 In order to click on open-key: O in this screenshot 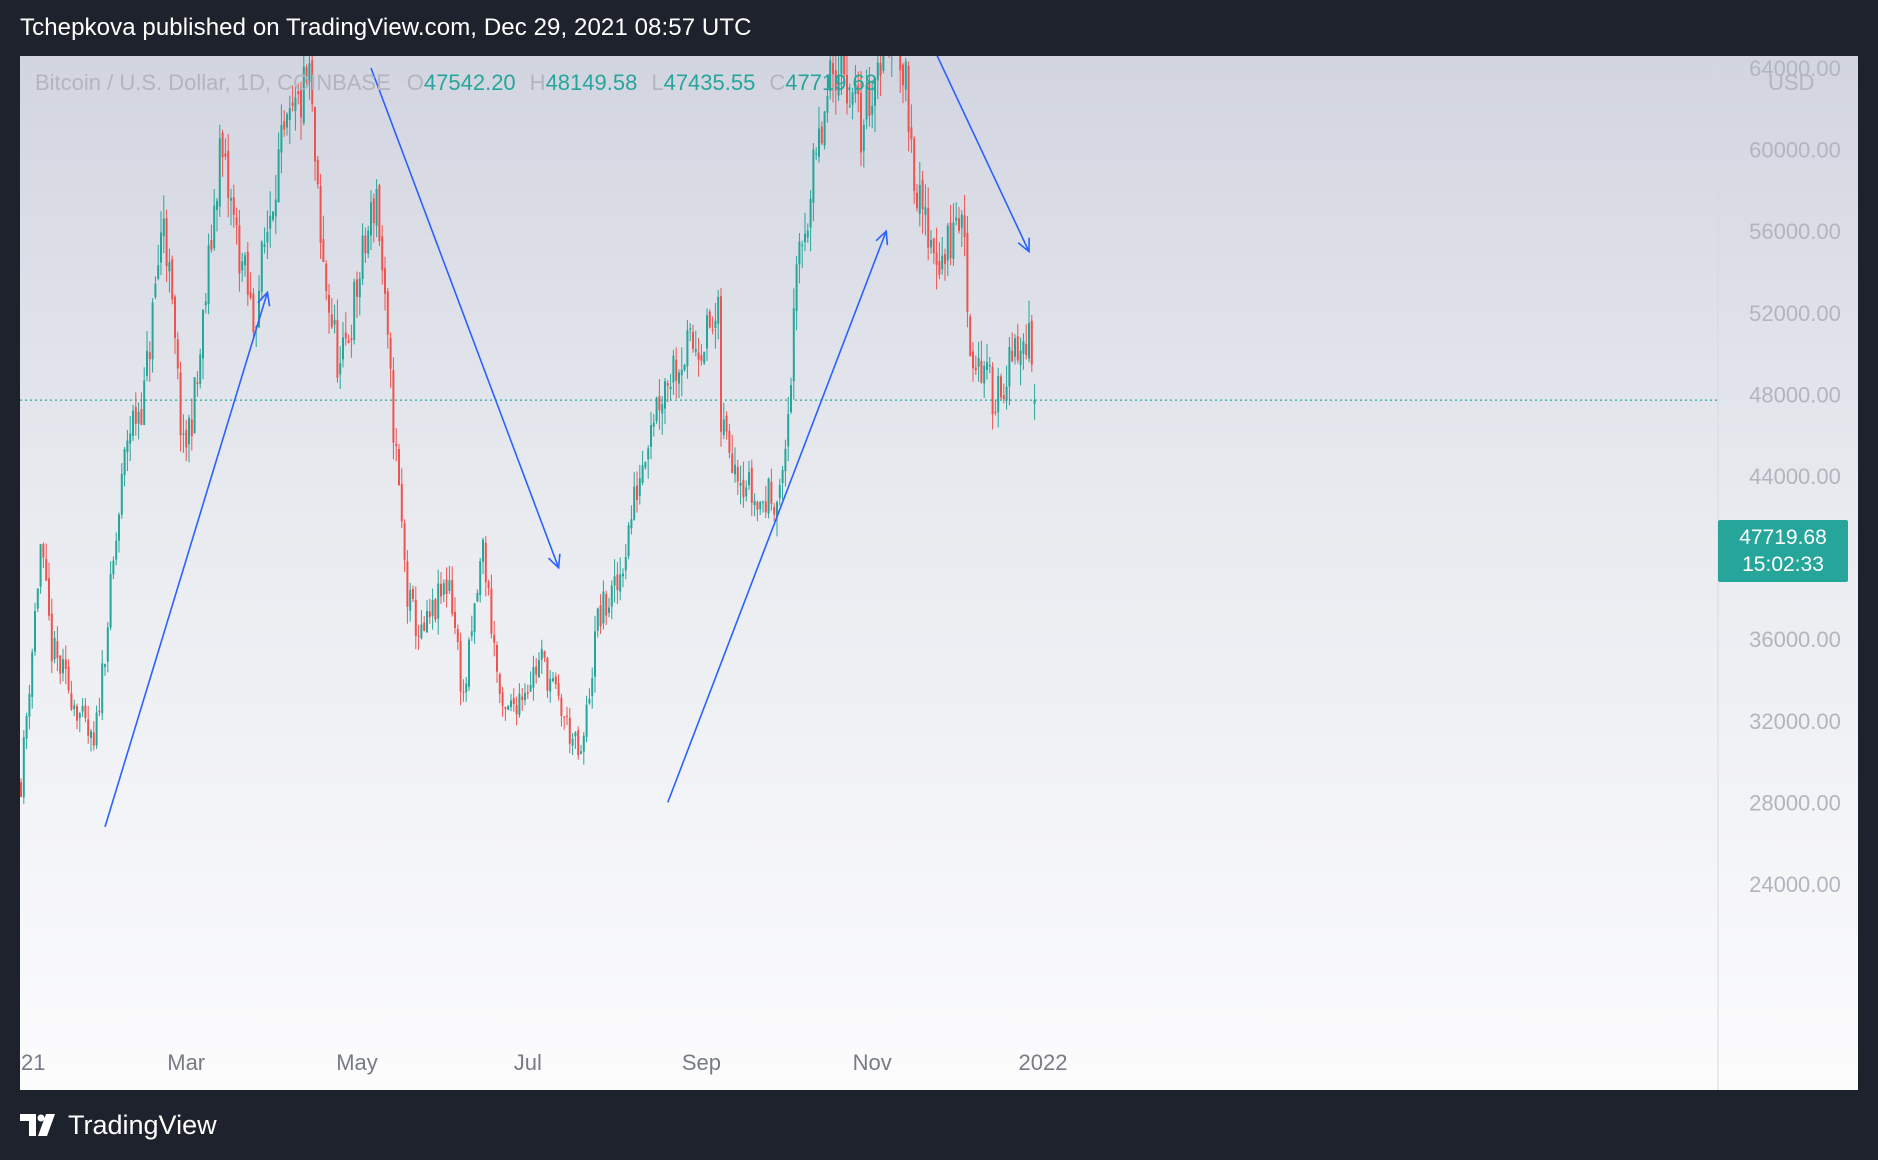, I will do `click(415, 82)`.